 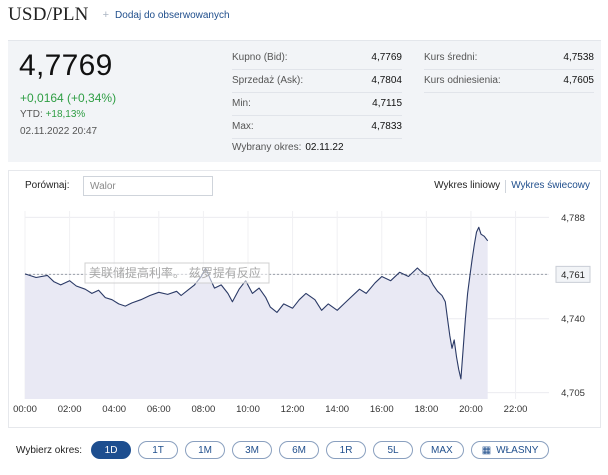 What do you see at coordinates (573, 393) in the screenshot?
I see `y-tick-label: 4,705` at bounding box center [573, 393].